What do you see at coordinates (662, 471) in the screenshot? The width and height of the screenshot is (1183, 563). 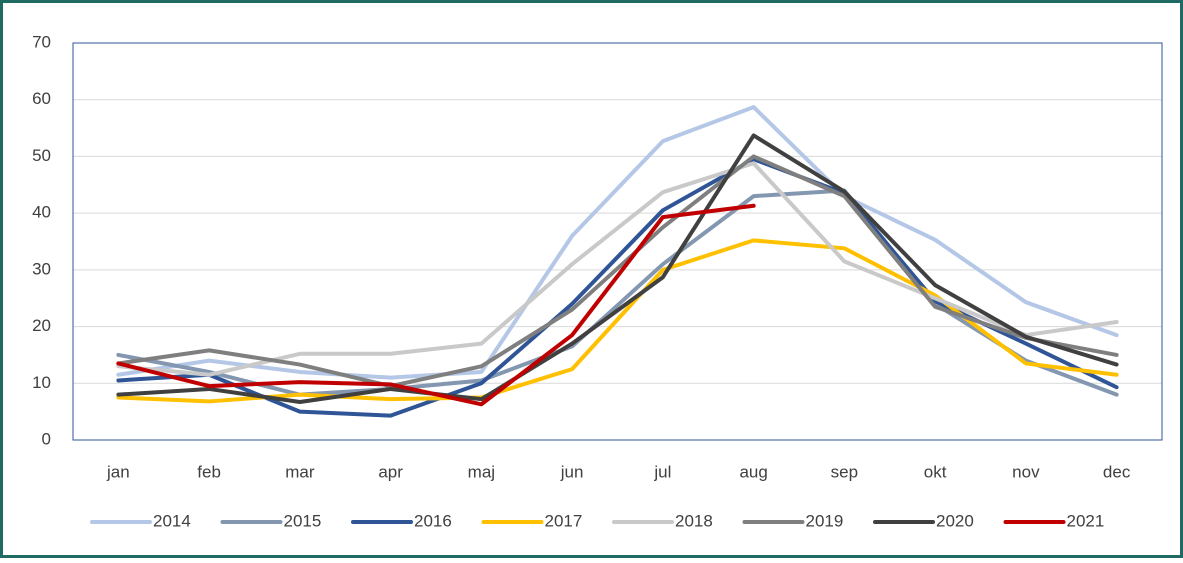 I see `x-tick-label: jul` at bounding box center [662, 471].